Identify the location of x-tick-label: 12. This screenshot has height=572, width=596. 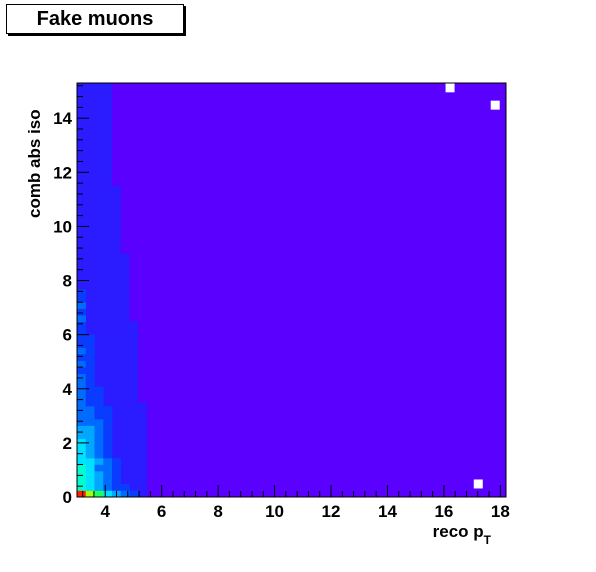
(331, 511).